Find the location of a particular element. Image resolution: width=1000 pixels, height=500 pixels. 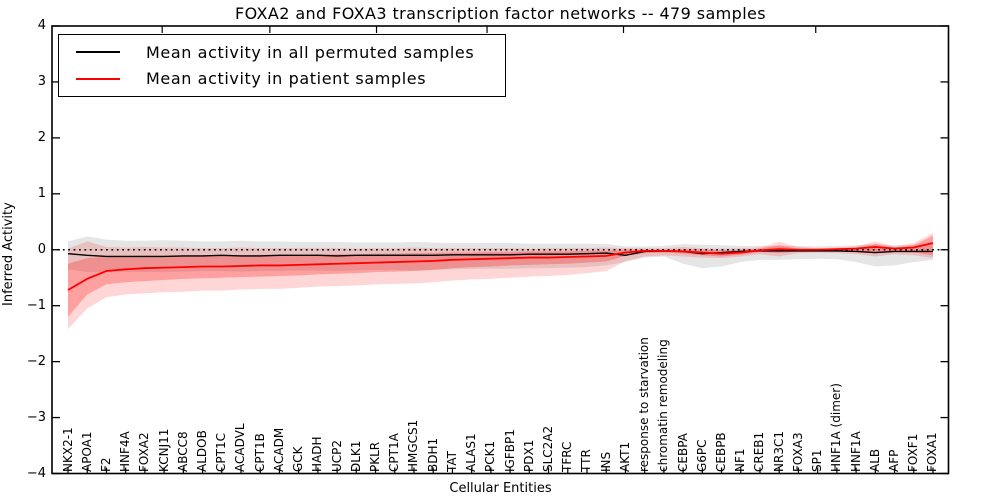

x-tick-label: CEBPA is located at coordinates (682, 452).